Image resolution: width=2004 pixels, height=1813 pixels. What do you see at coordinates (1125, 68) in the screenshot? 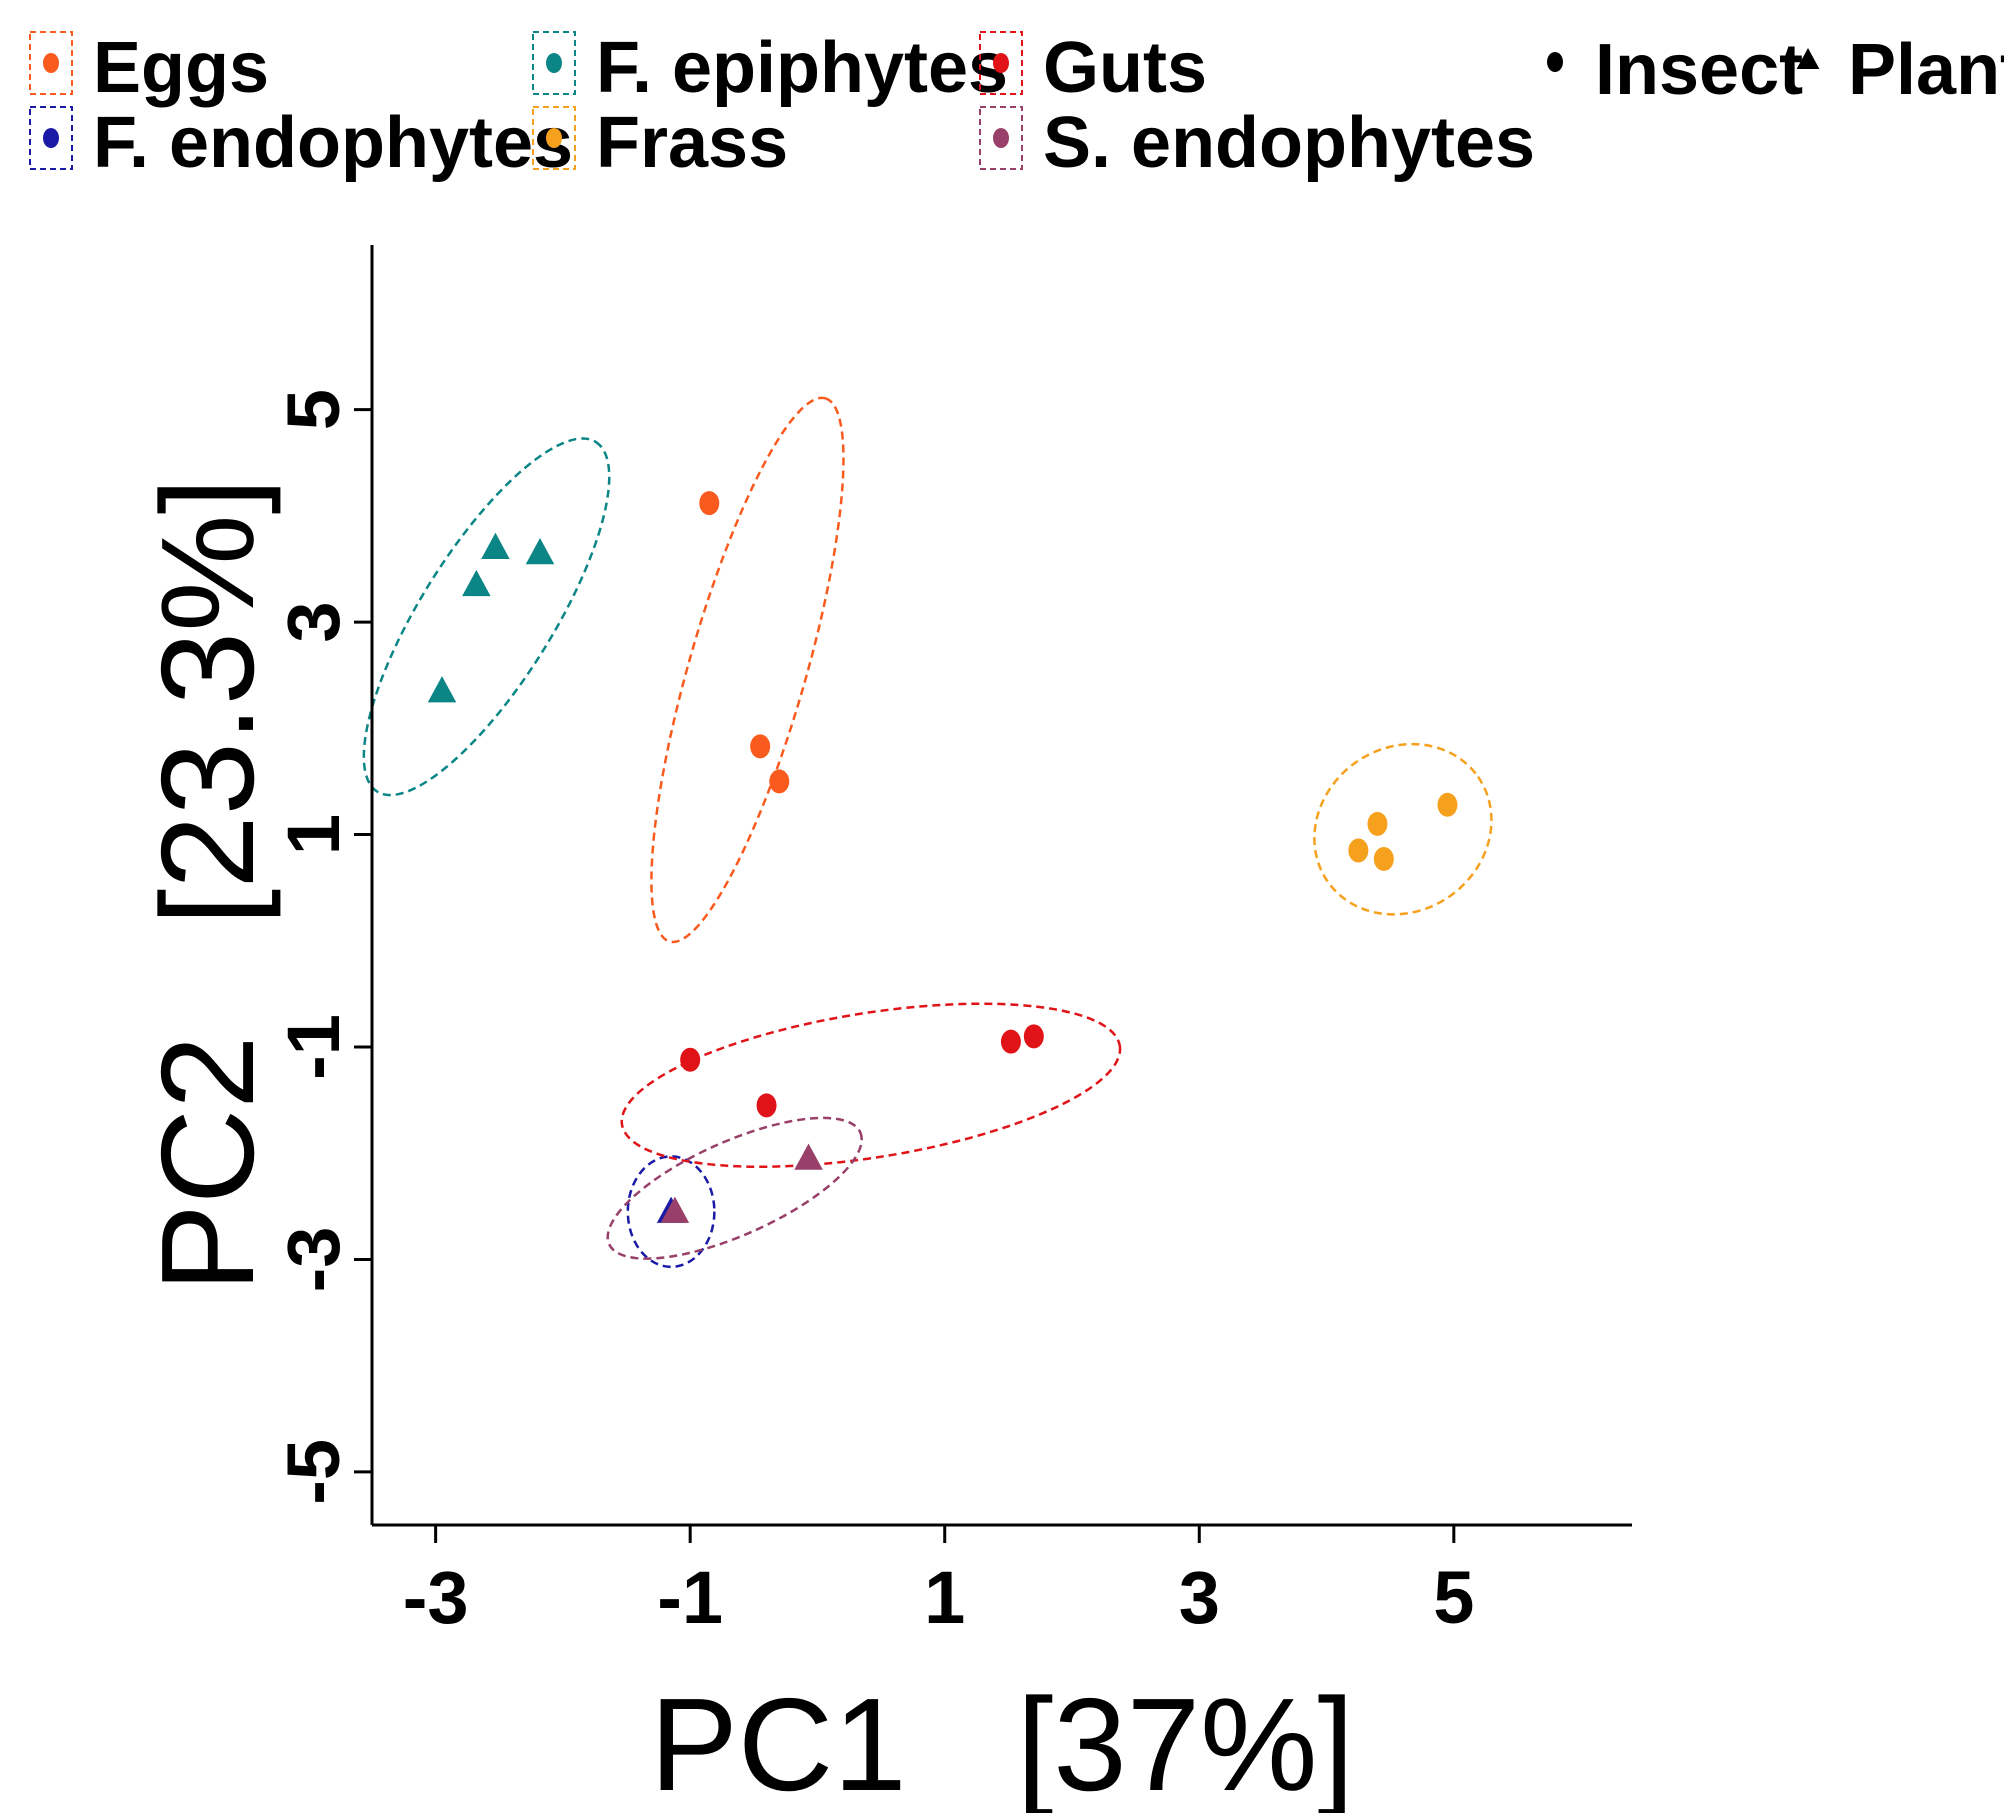
I see `legend-label-guts: Guts` at bounding box center [1125, 68].